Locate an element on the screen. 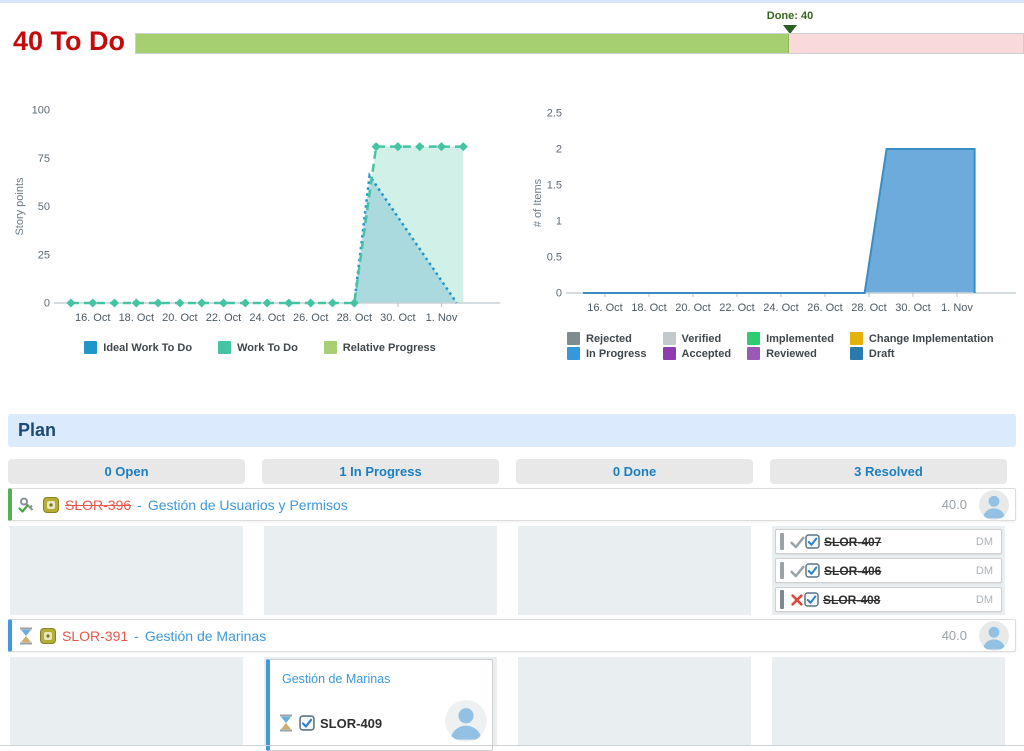  plan-section-header: Plan is located at coordinates (512, 430).